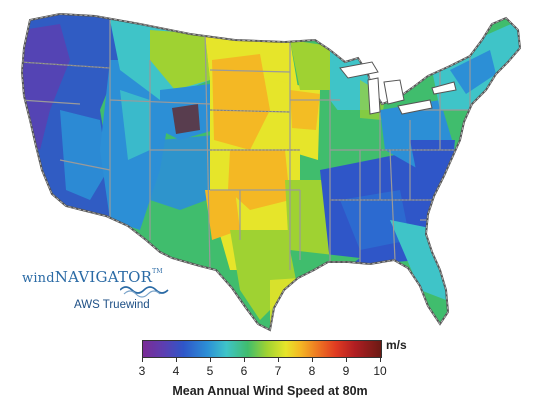 The image size is (540, 406). What do you see at coordinates (380, 371) in the screenshot?
I see `legend-tick-label: 10` at bounding box center [380, 371].